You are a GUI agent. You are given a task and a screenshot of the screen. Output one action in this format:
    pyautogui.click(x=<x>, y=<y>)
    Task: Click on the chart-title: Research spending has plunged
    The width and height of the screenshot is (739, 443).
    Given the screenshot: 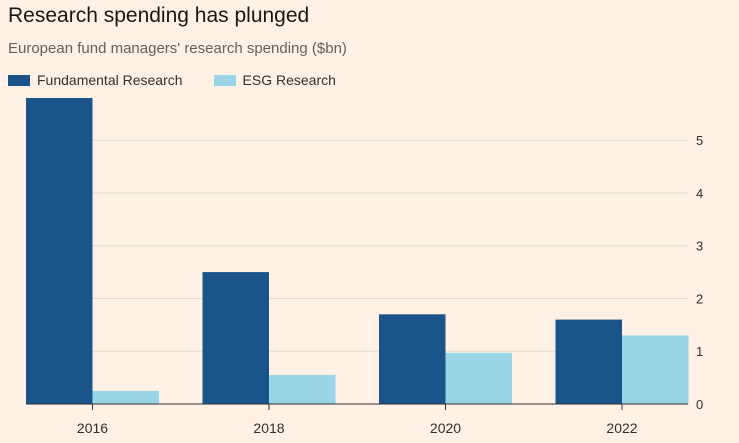 What is the action you would take?
    pyautogui.click(x=159, y=15)
    